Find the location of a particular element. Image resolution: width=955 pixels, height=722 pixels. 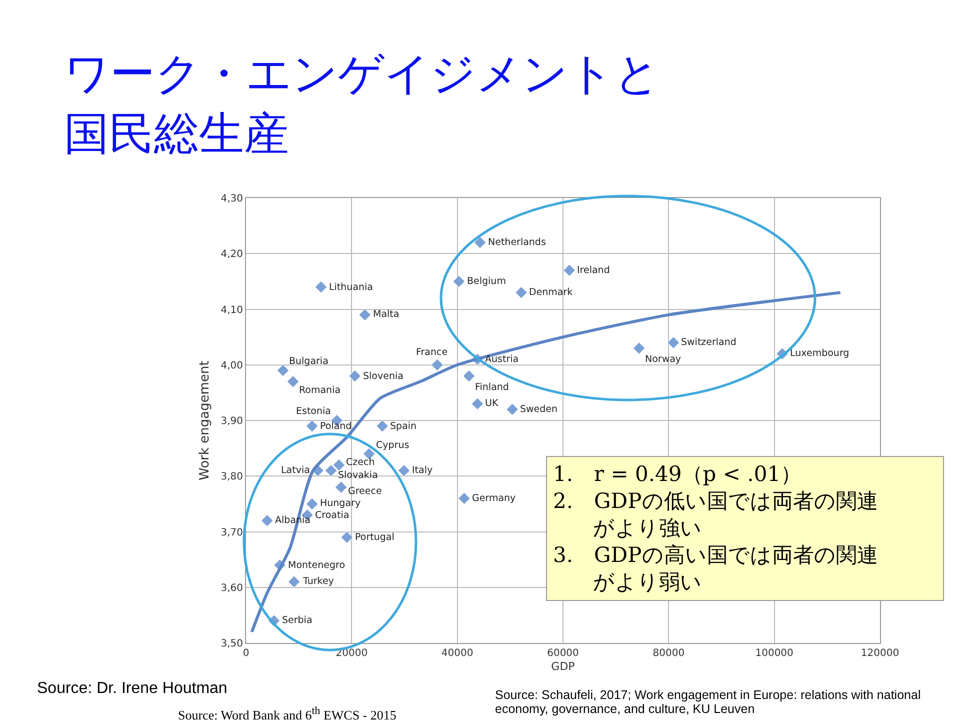

series-label: Finland is located at coordinates (492, 387).